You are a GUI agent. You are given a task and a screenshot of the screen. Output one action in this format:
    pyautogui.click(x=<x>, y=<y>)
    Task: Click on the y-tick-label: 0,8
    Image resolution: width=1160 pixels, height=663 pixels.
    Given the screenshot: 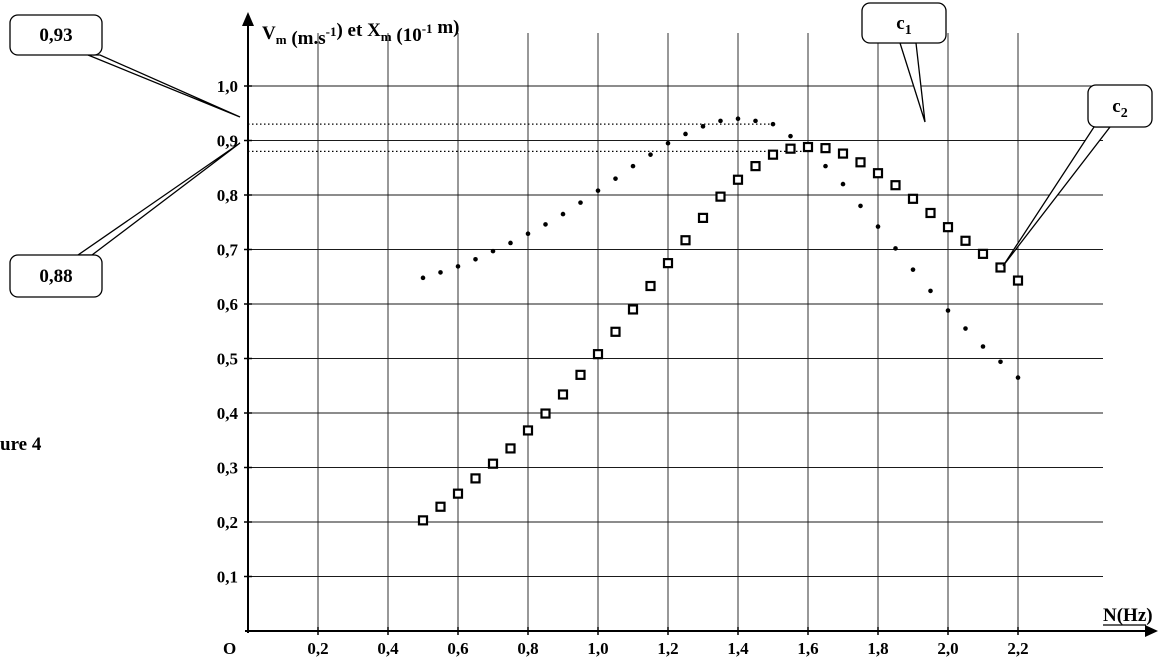 What is the action you would take?
    pyautogui.click(x=227, y=195)
    